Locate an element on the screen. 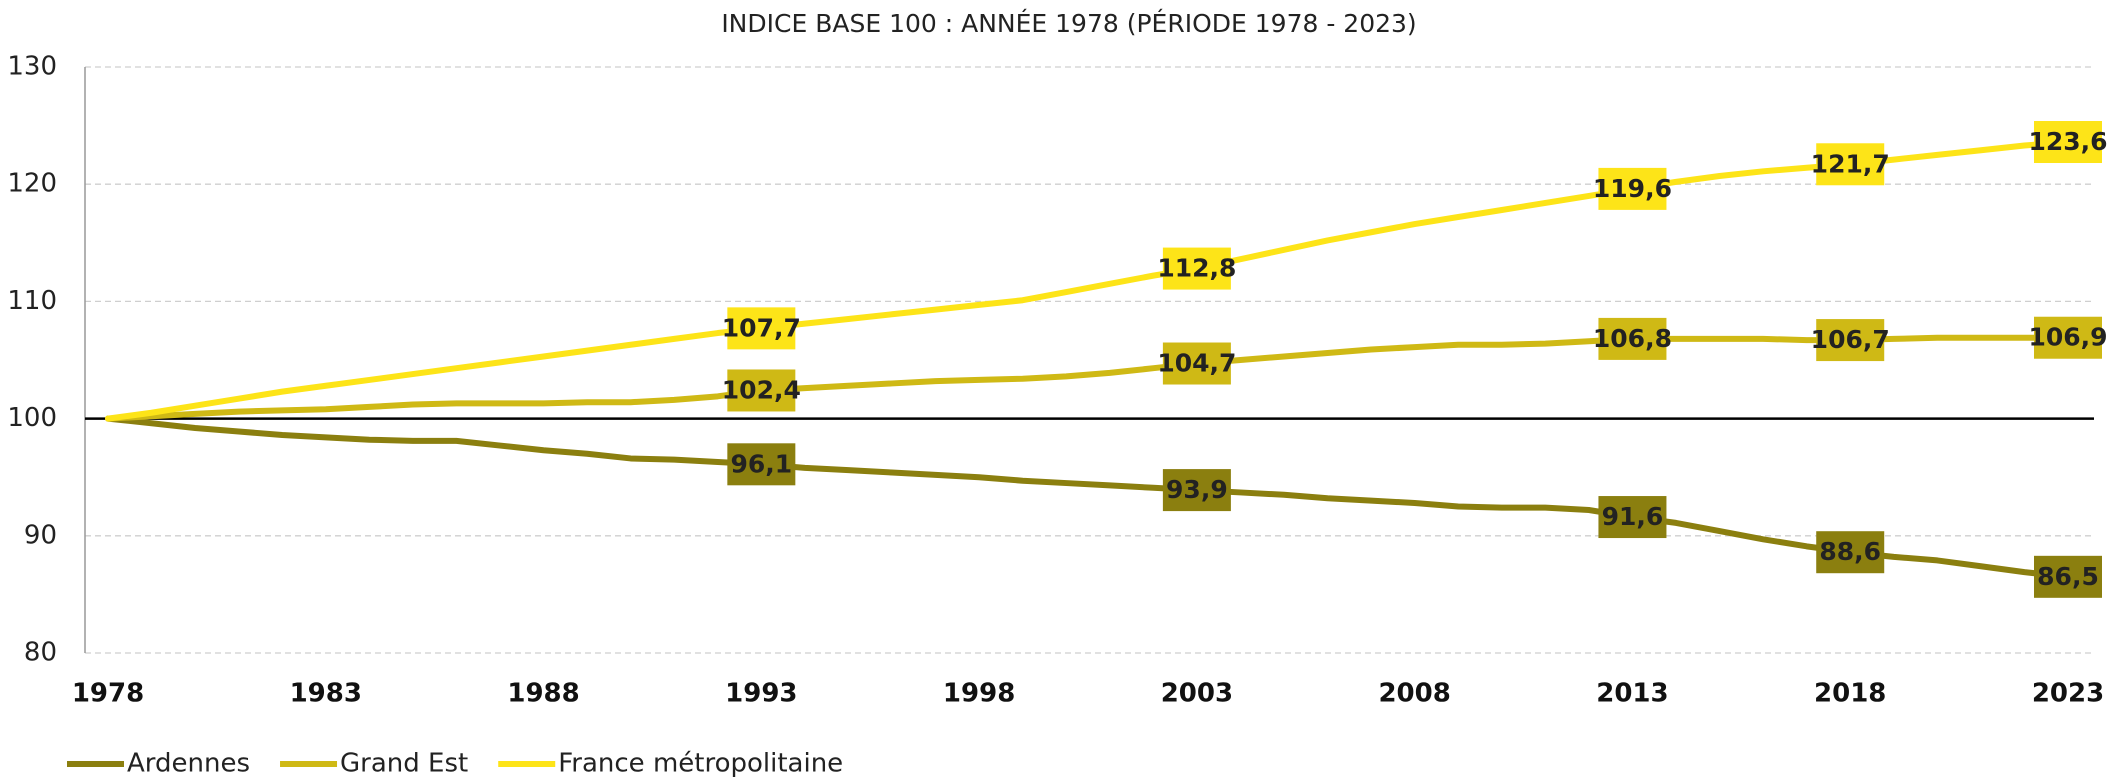 The height and width of the screenshot is (780, 2112). y-tick-label: 100 is located at coordinates (32, 418).